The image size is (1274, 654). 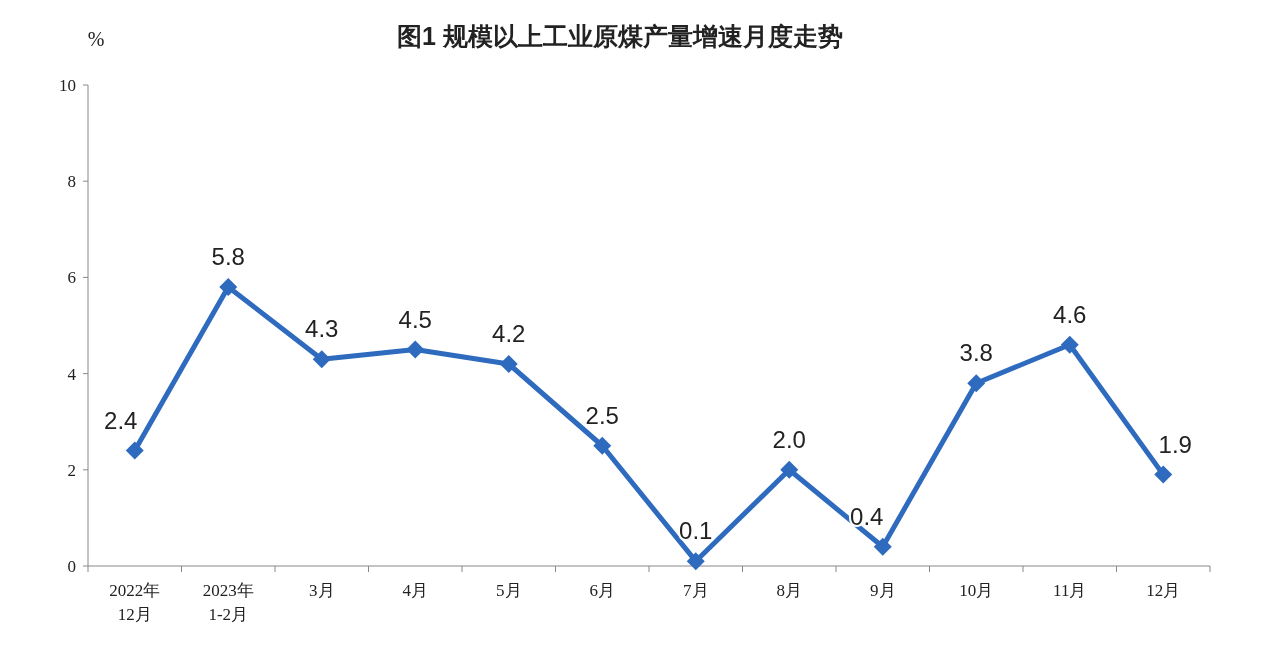 What do you see at coordinates (96, 39) in the screenshot?
I see `y-axis-title: %` at bounding box center [96, 39].